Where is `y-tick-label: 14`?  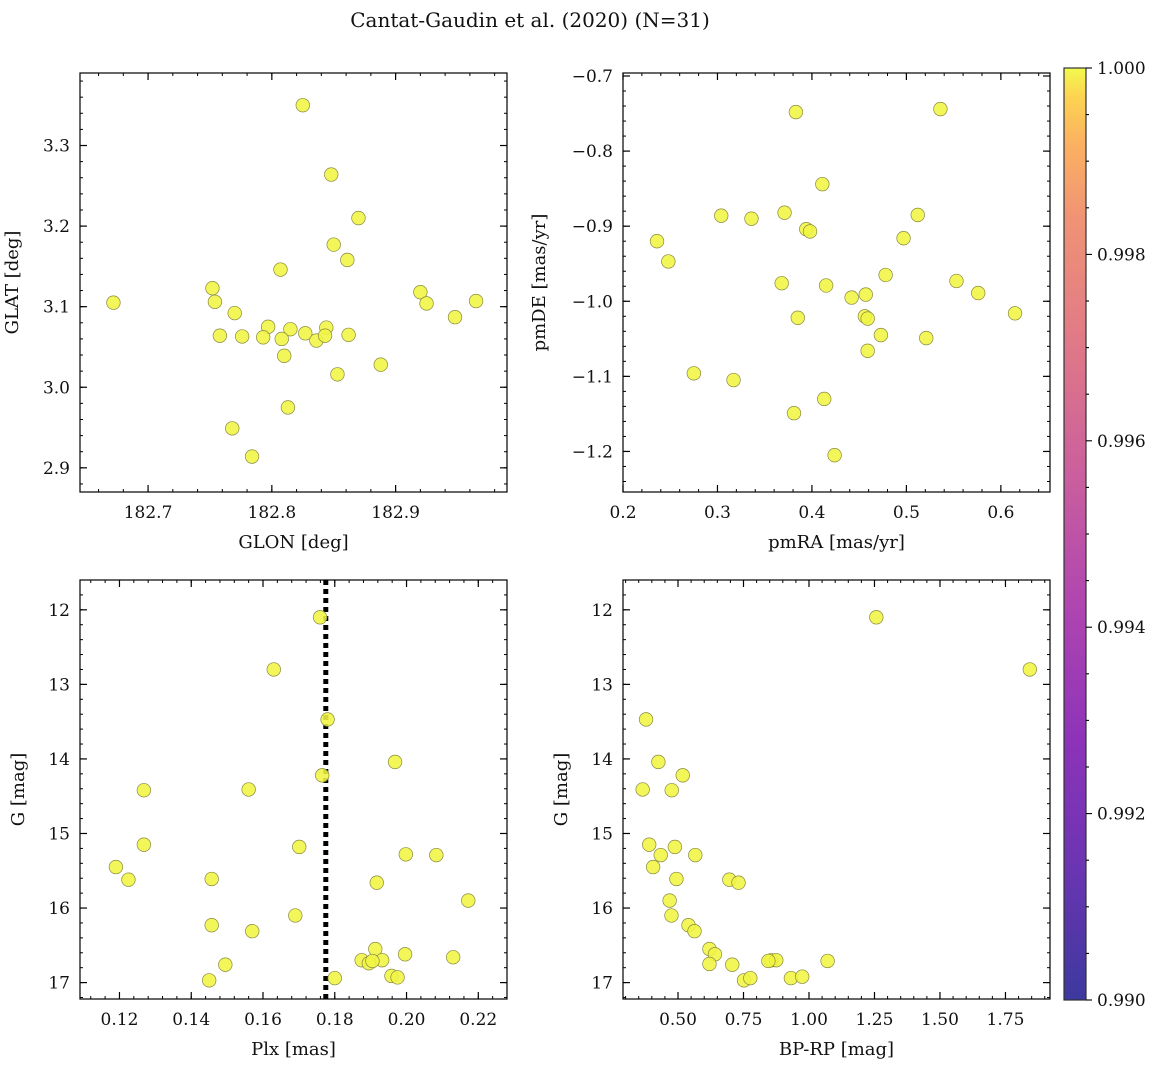
y-tick-label: 14 is located at coordinates (602, 760).